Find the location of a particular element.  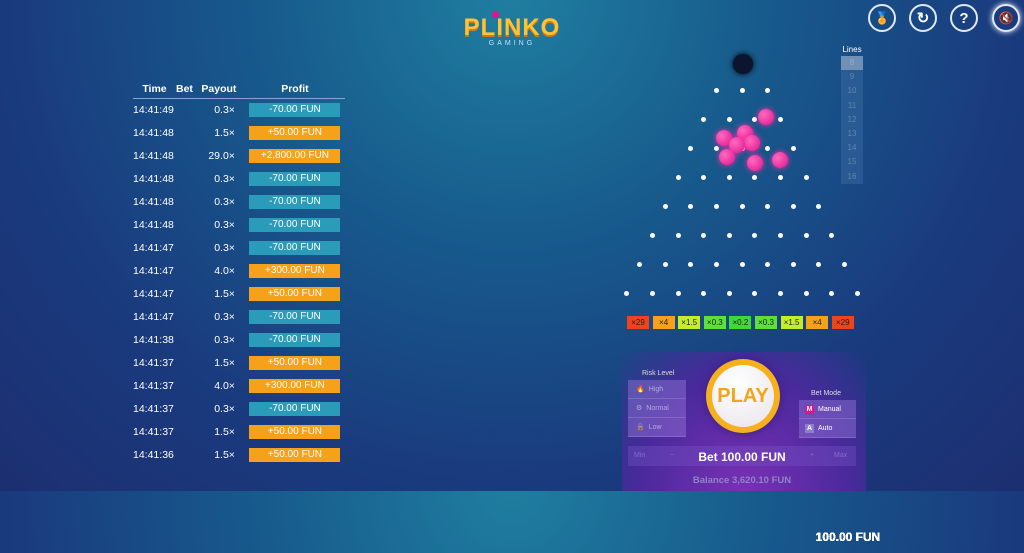

table-row: 14:41:36 100.00 FUN 1.5× +50.00 FUN is located at coordinates (506, 493).